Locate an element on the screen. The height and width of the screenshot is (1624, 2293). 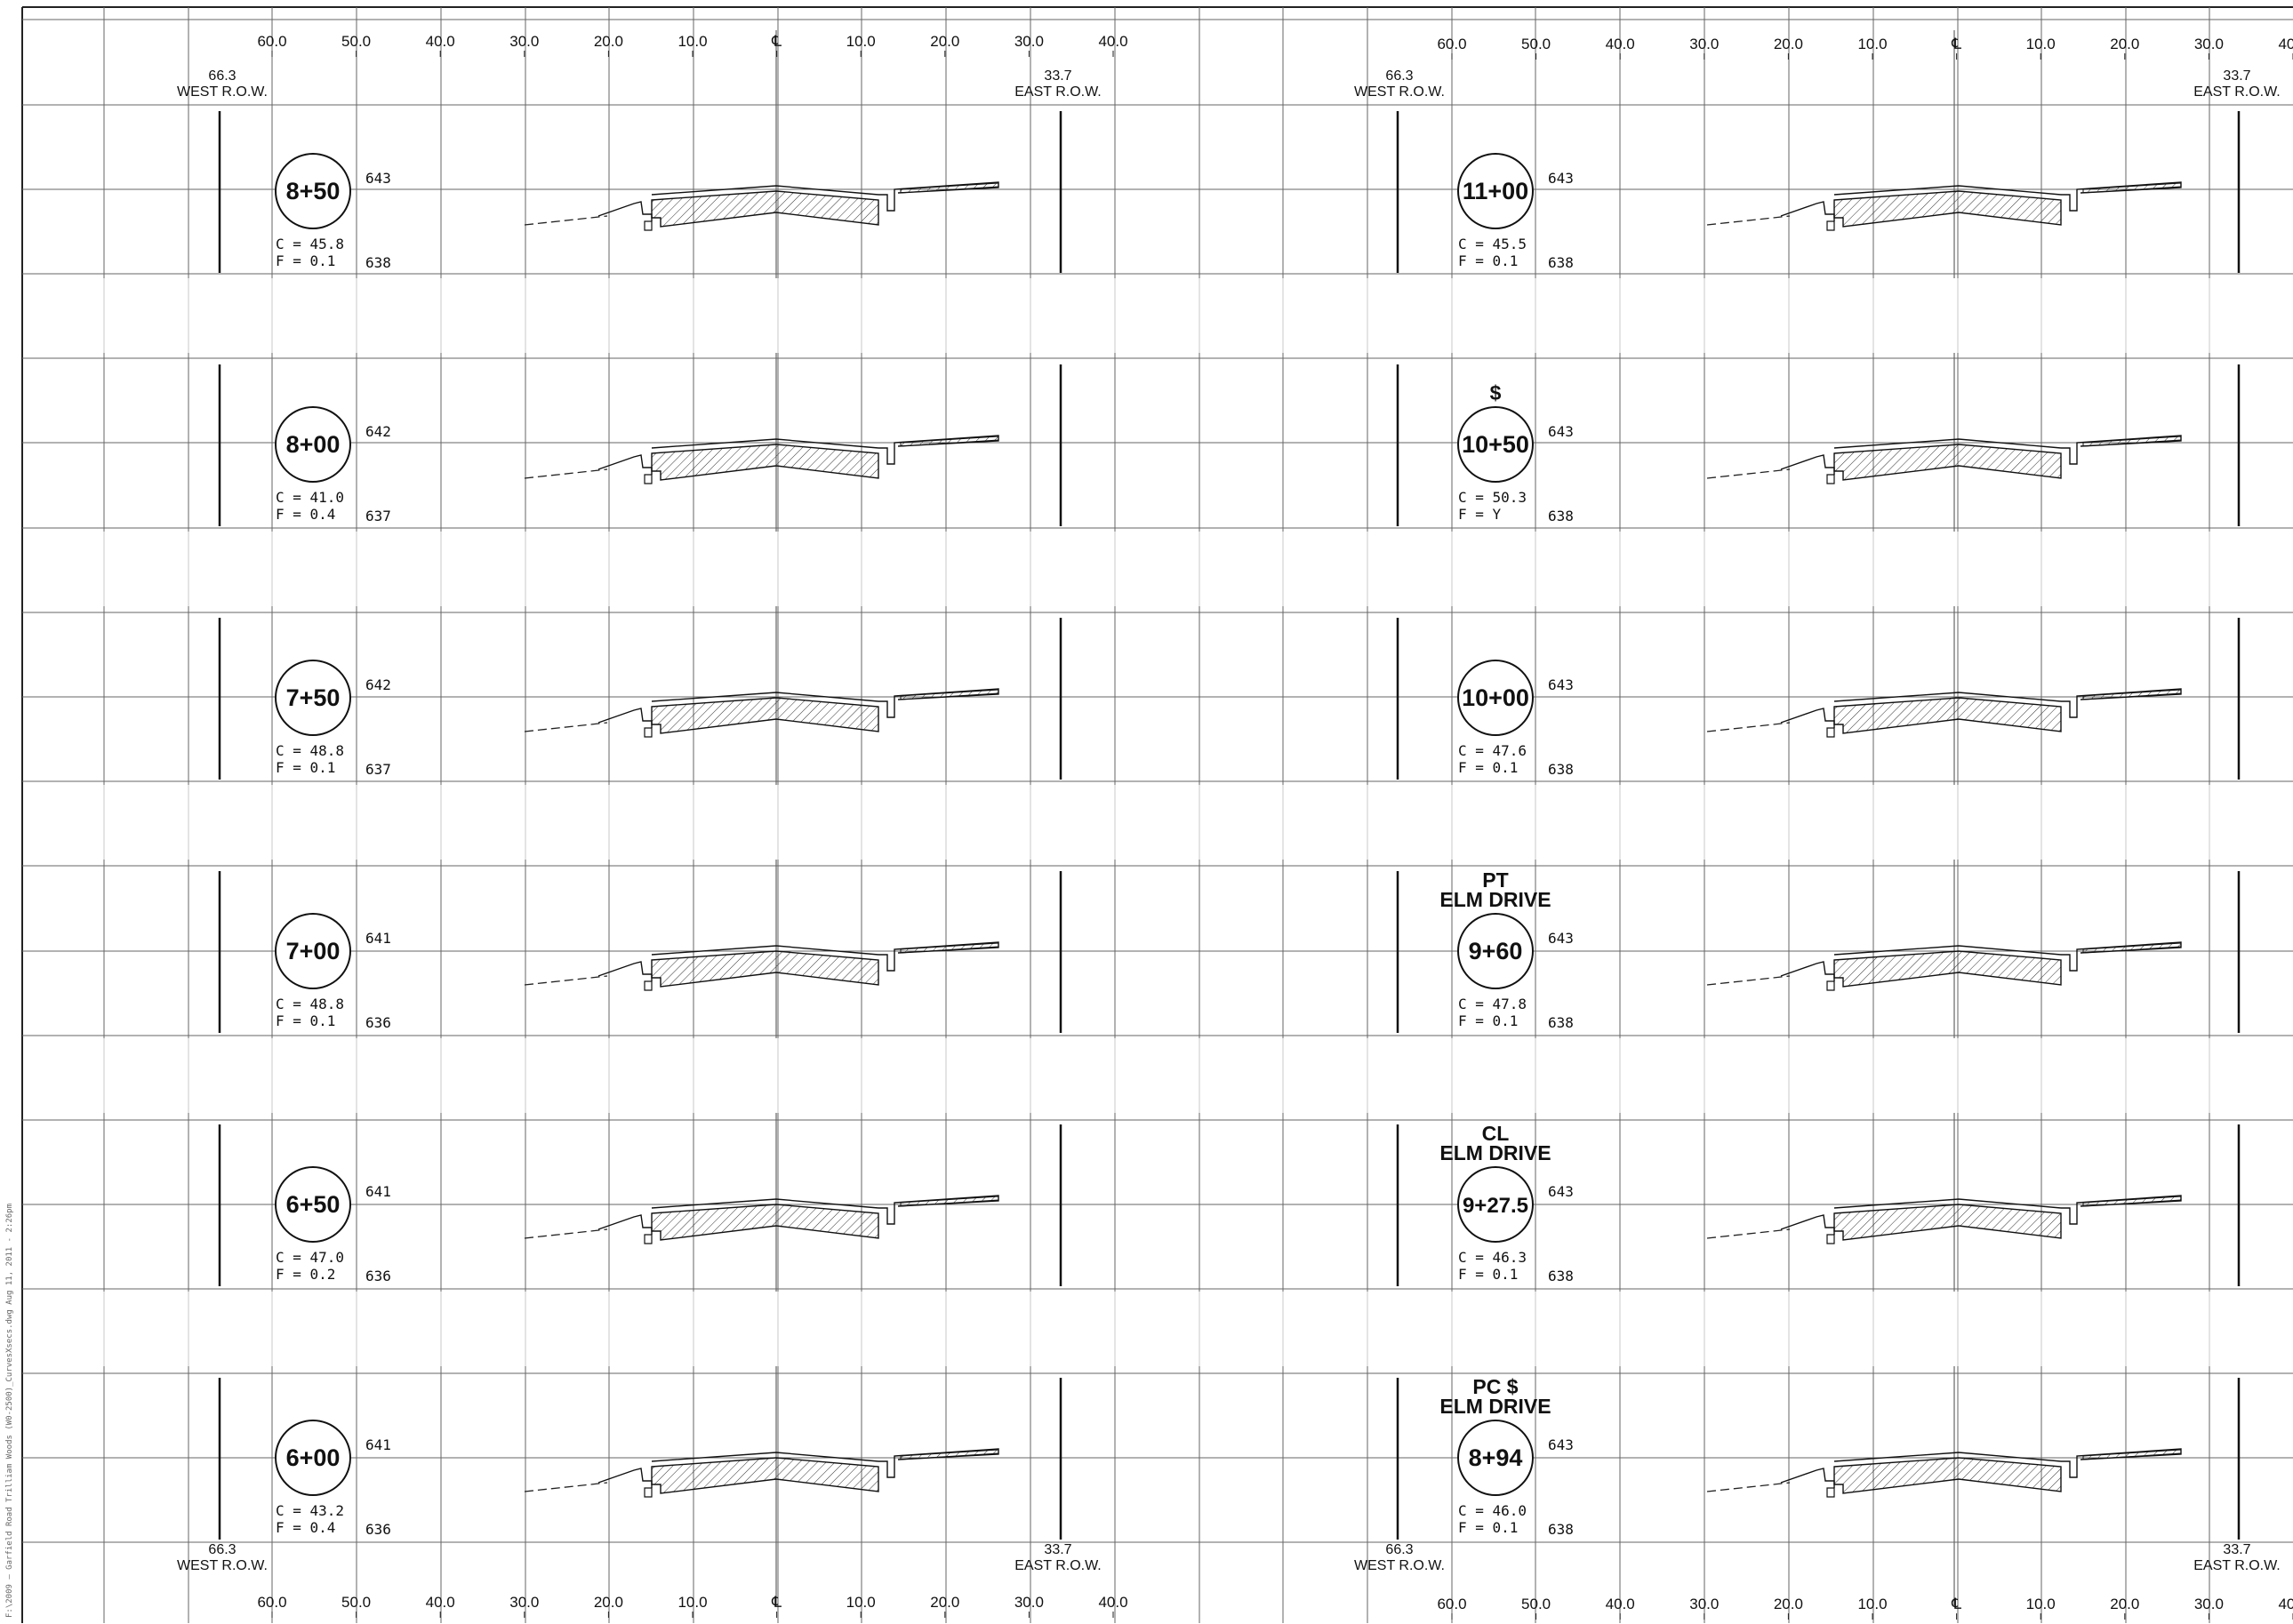
cross-section-right-10+00: 10+00 643 638 C = 47.6F = 0.1 is located at coordinates (1818, 699).